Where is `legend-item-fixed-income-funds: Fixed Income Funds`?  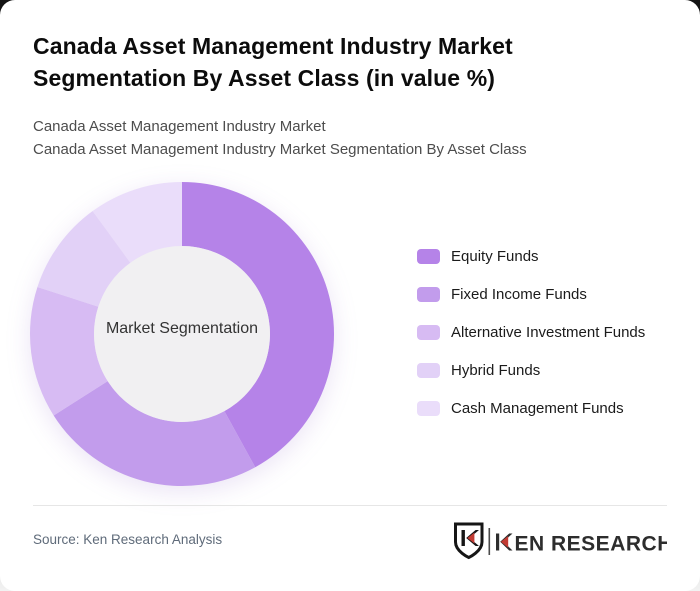
legend-item-fixed-income-funds: Fixed Income Funds is located at coordinates (531, 294).